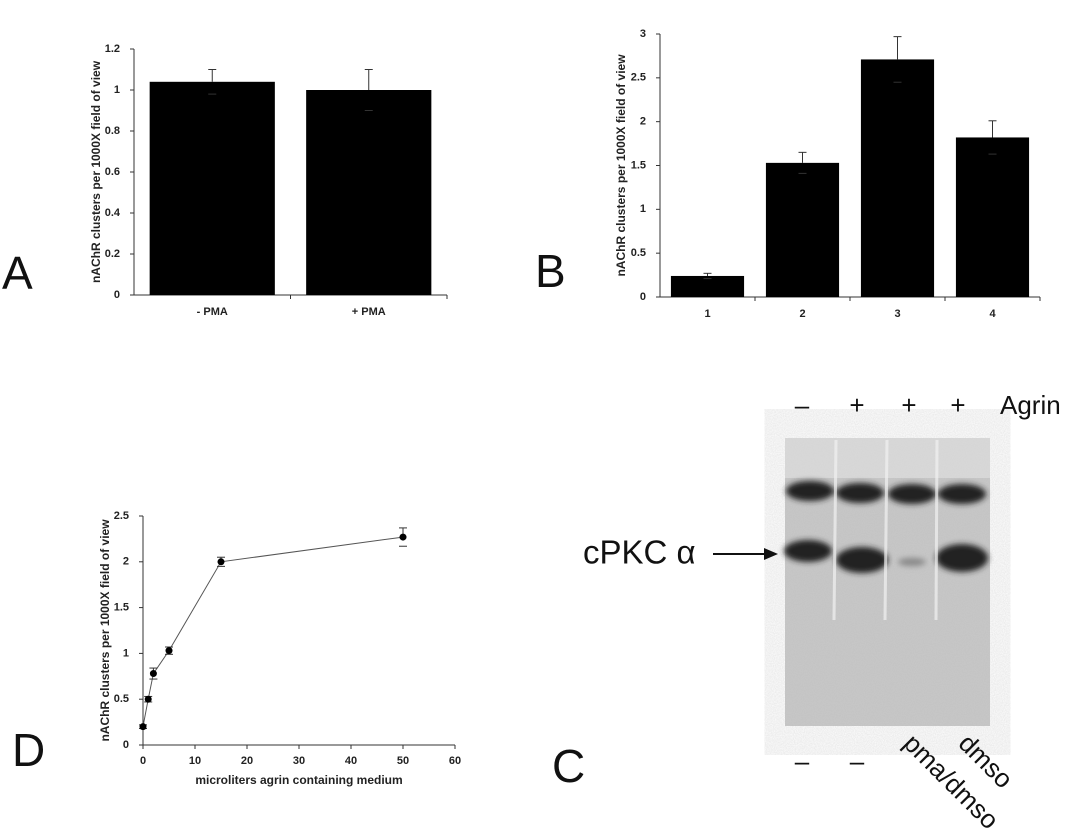 This screenshot has height=839, width=1067. Describe the element at coordinates (113, 213) in the screenshot. I see `y-tick-label: 0.4` at that location.